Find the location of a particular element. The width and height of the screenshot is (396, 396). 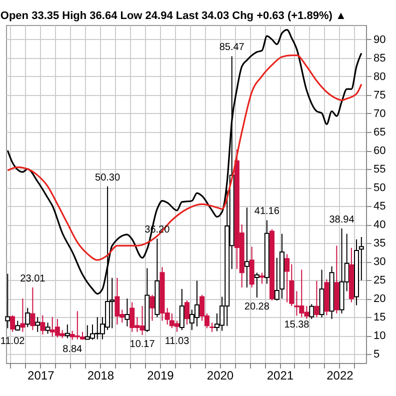

y-tick-label: 70 is located at coordinates (380, 114).